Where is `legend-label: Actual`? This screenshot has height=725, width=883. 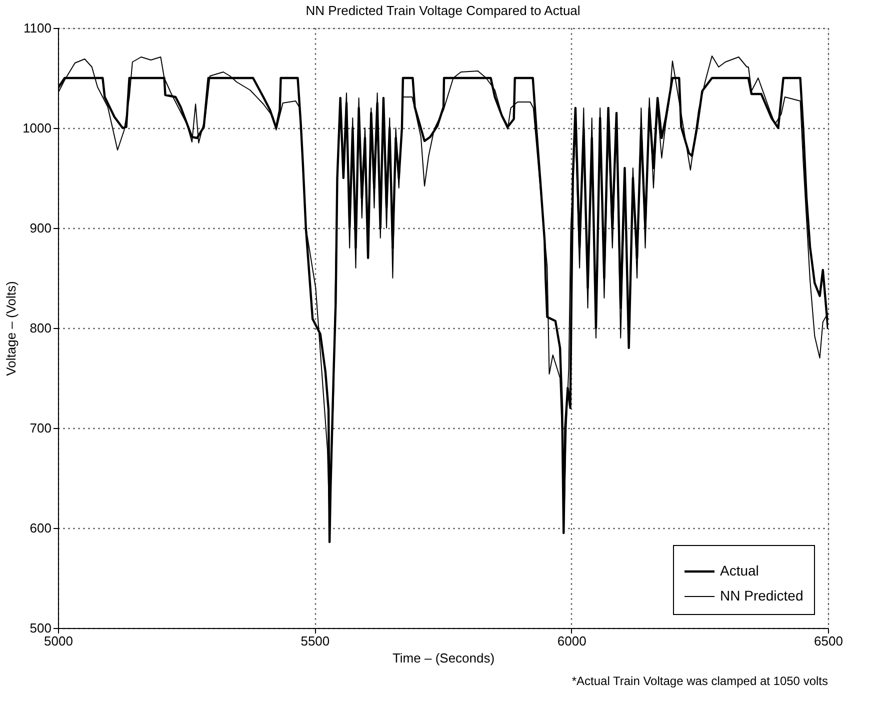
legend-label: Actual is located at coordinates (739, 570).